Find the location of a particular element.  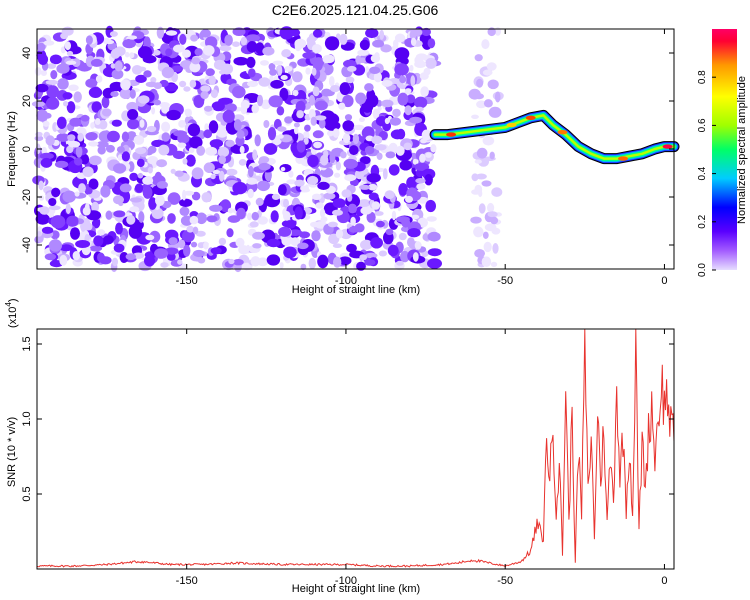

x-tick-label: -150 is located at coordinates (187, 281).